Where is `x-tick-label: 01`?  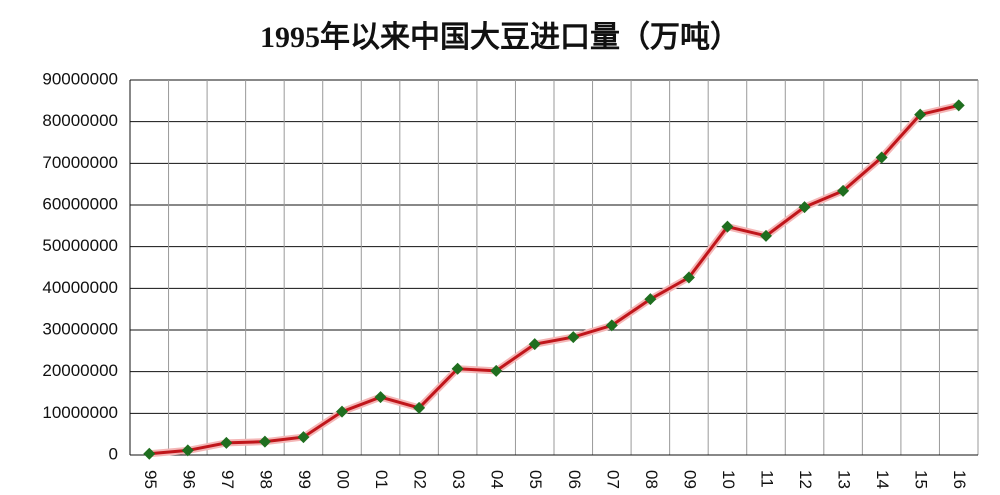
x-tick-label: 01 is located at coordinates (381, 479).